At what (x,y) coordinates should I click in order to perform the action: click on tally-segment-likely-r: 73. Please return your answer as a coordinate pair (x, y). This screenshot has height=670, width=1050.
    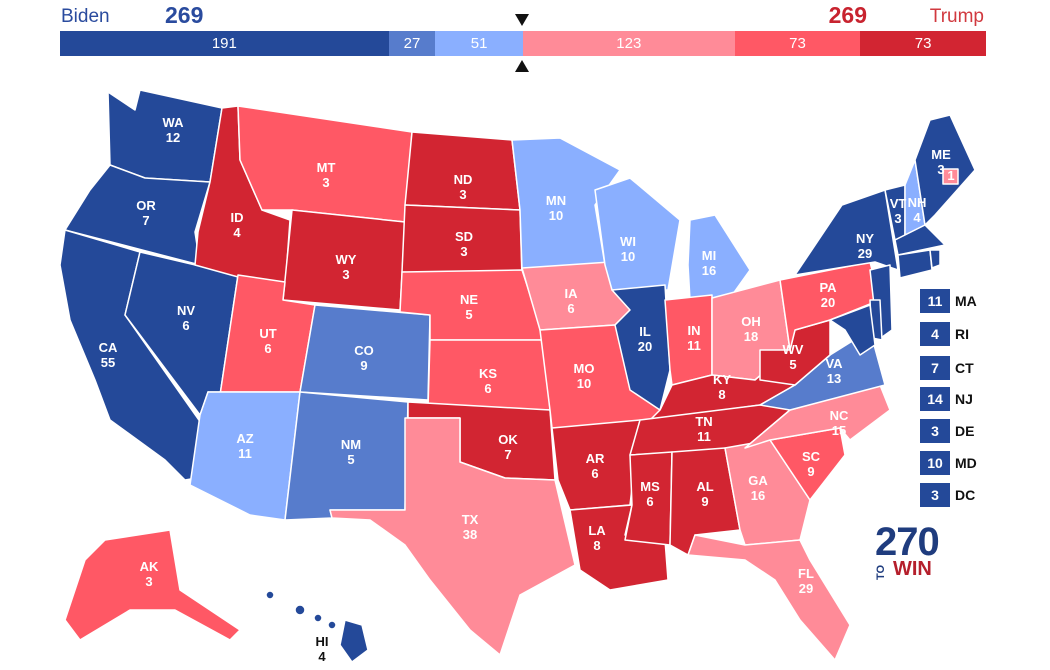
    Looking at the image, I should click on (797, 43).